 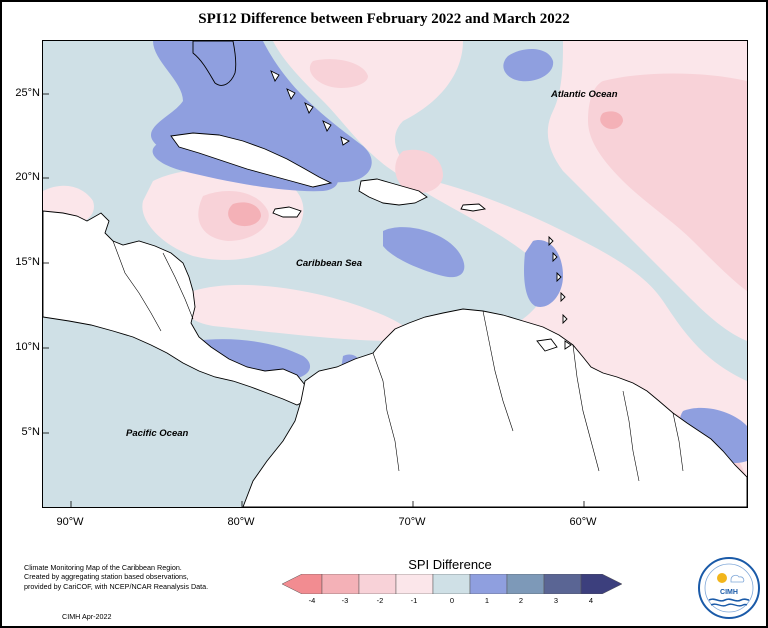 What do you see at coordinates (591, 600) in the screenshot?
I see `legend-tick: 4` at bounding box center [591, 600].